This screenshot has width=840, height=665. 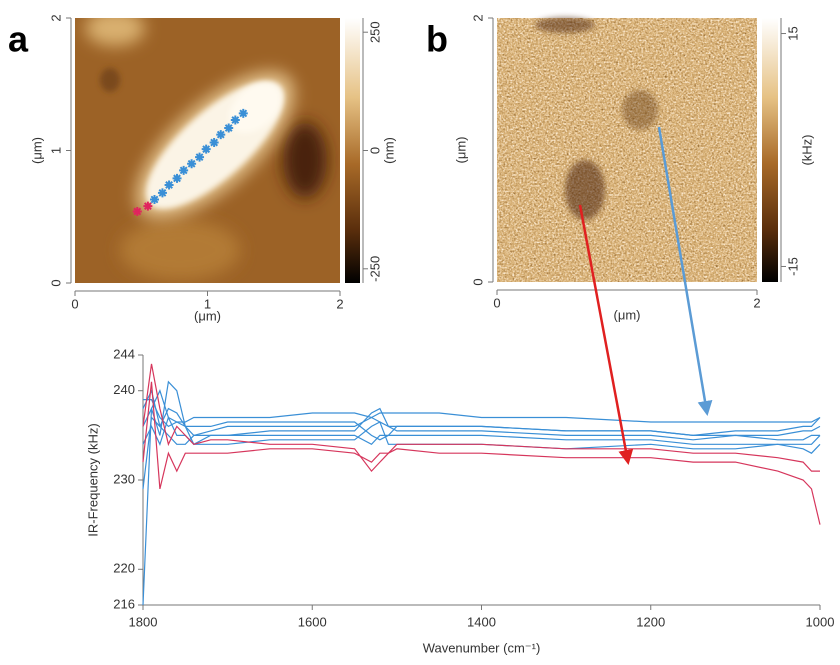 What do you see at coordinates (437, 39) in the screenshot?
I see `panel-label: b` at bounding box center [437, 39].